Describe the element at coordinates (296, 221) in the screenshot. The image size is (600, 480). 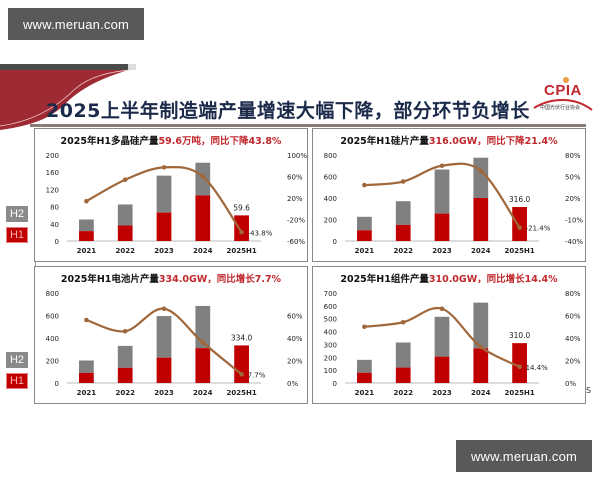
I see `y2-tick-label: -20%` at that location.